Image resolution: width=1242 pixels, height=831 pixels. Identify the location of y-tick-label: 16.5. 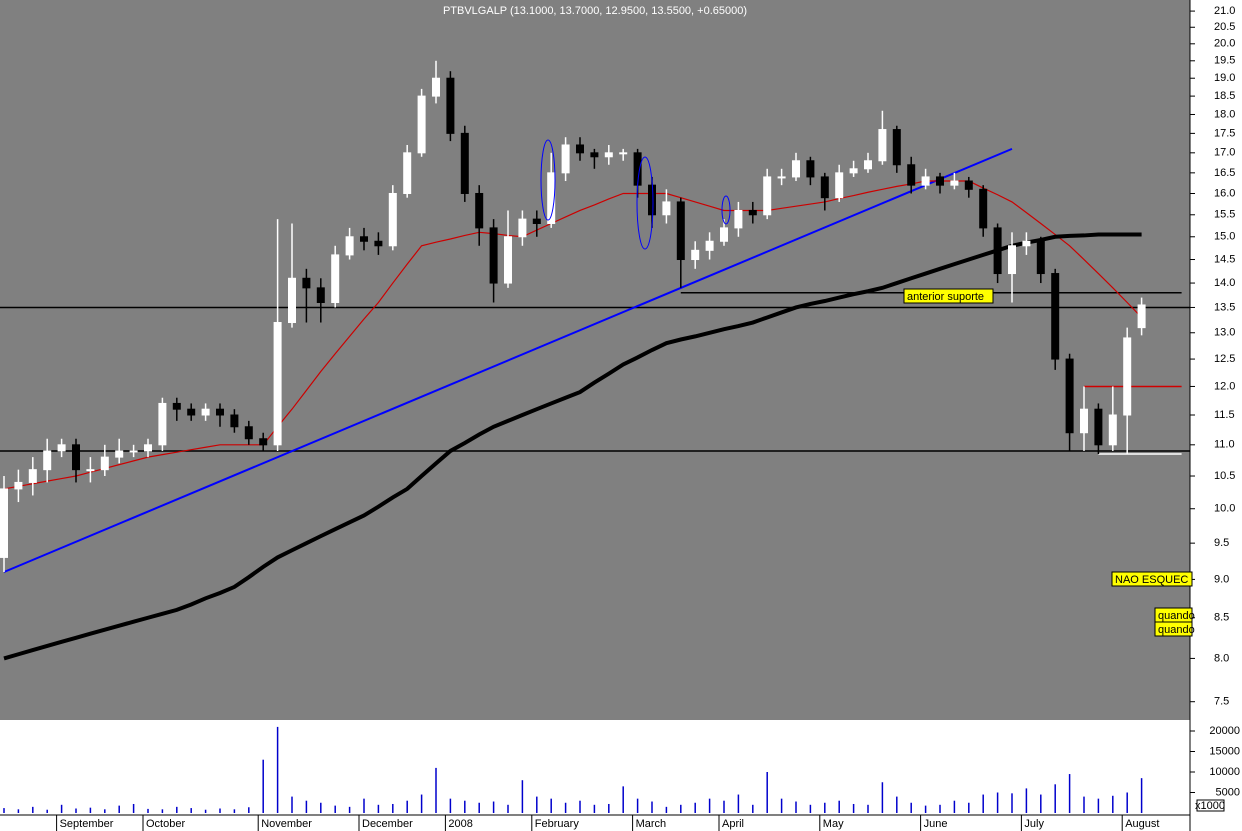
(1224, 173).